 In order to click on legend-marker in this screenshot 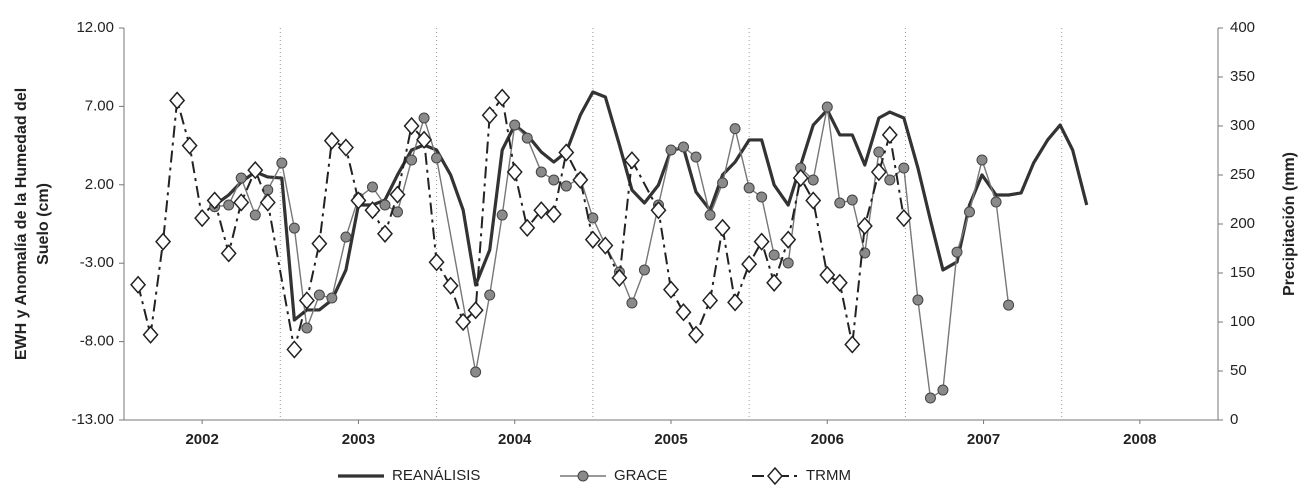, I will do `click(583, 476)`.